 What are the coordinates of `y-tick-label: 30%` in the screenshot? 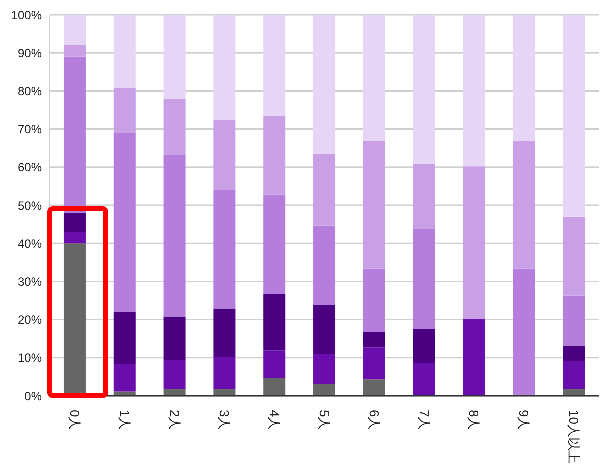 It's located at (30, 281).